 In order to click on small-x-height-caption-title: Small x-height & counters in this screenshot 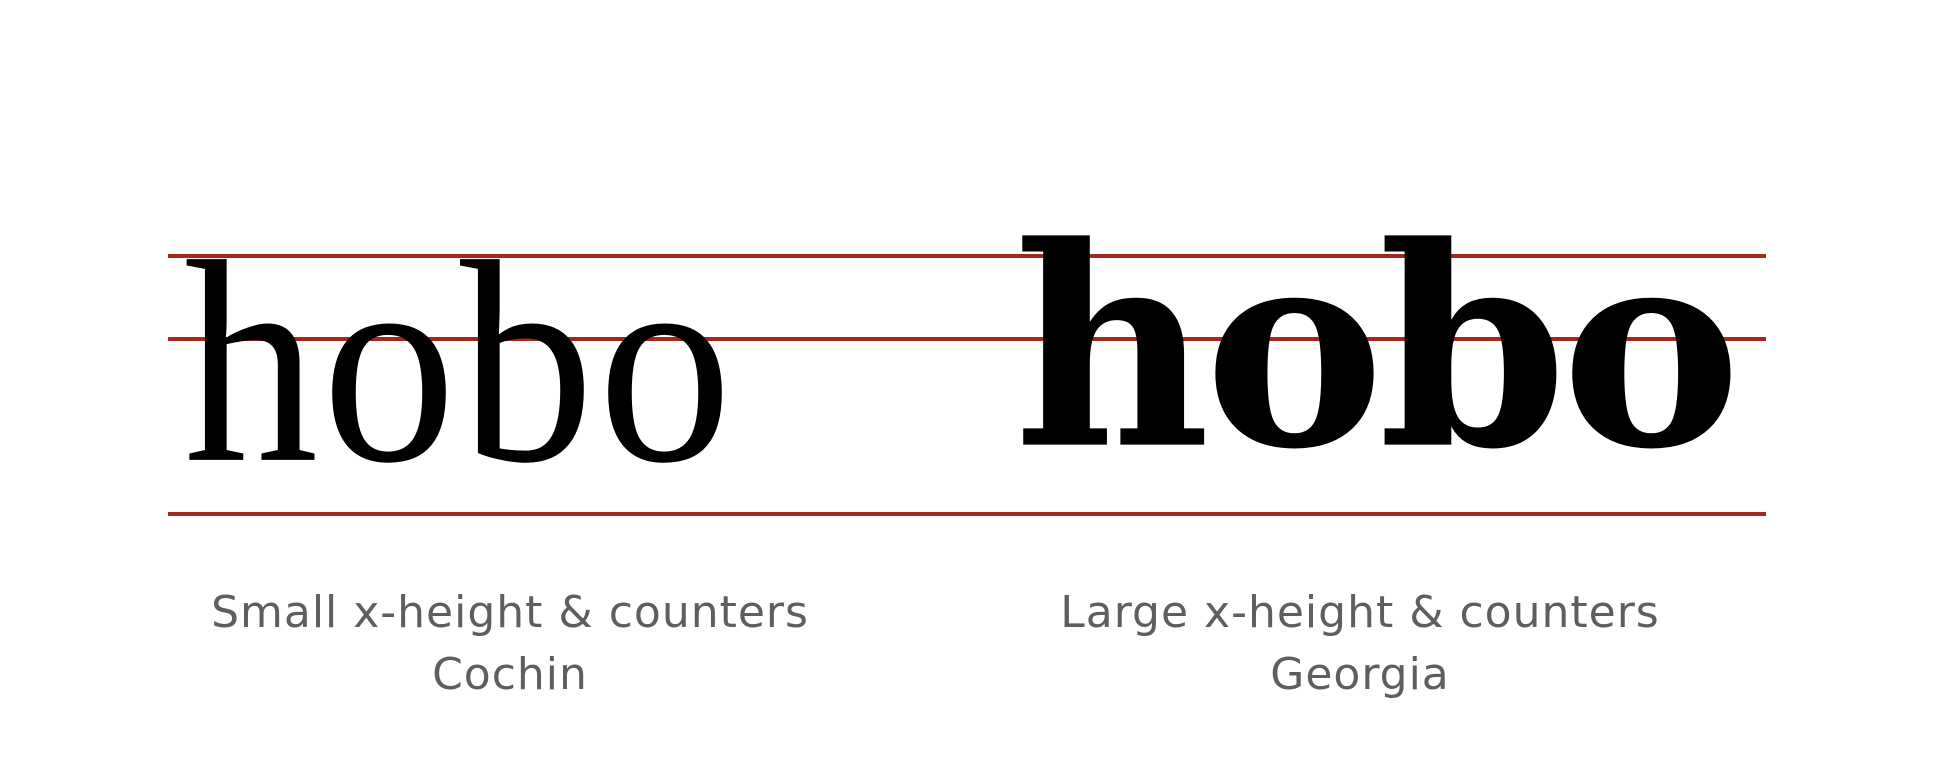, I will do `click(510, 612)`.